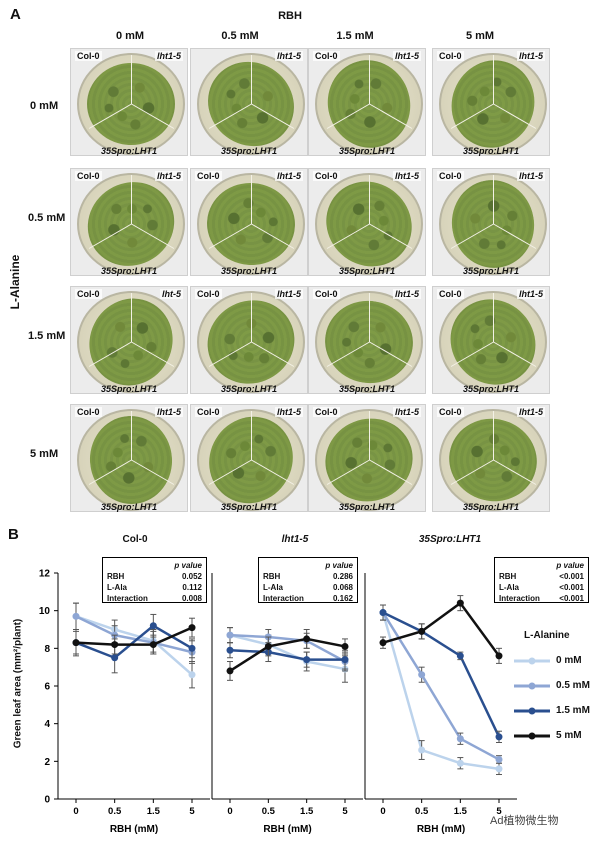 The image size is (600, 844). Describe the element at coordinates (192, 587) in the screenshot. I see `stat-value: 0.112` at that location.